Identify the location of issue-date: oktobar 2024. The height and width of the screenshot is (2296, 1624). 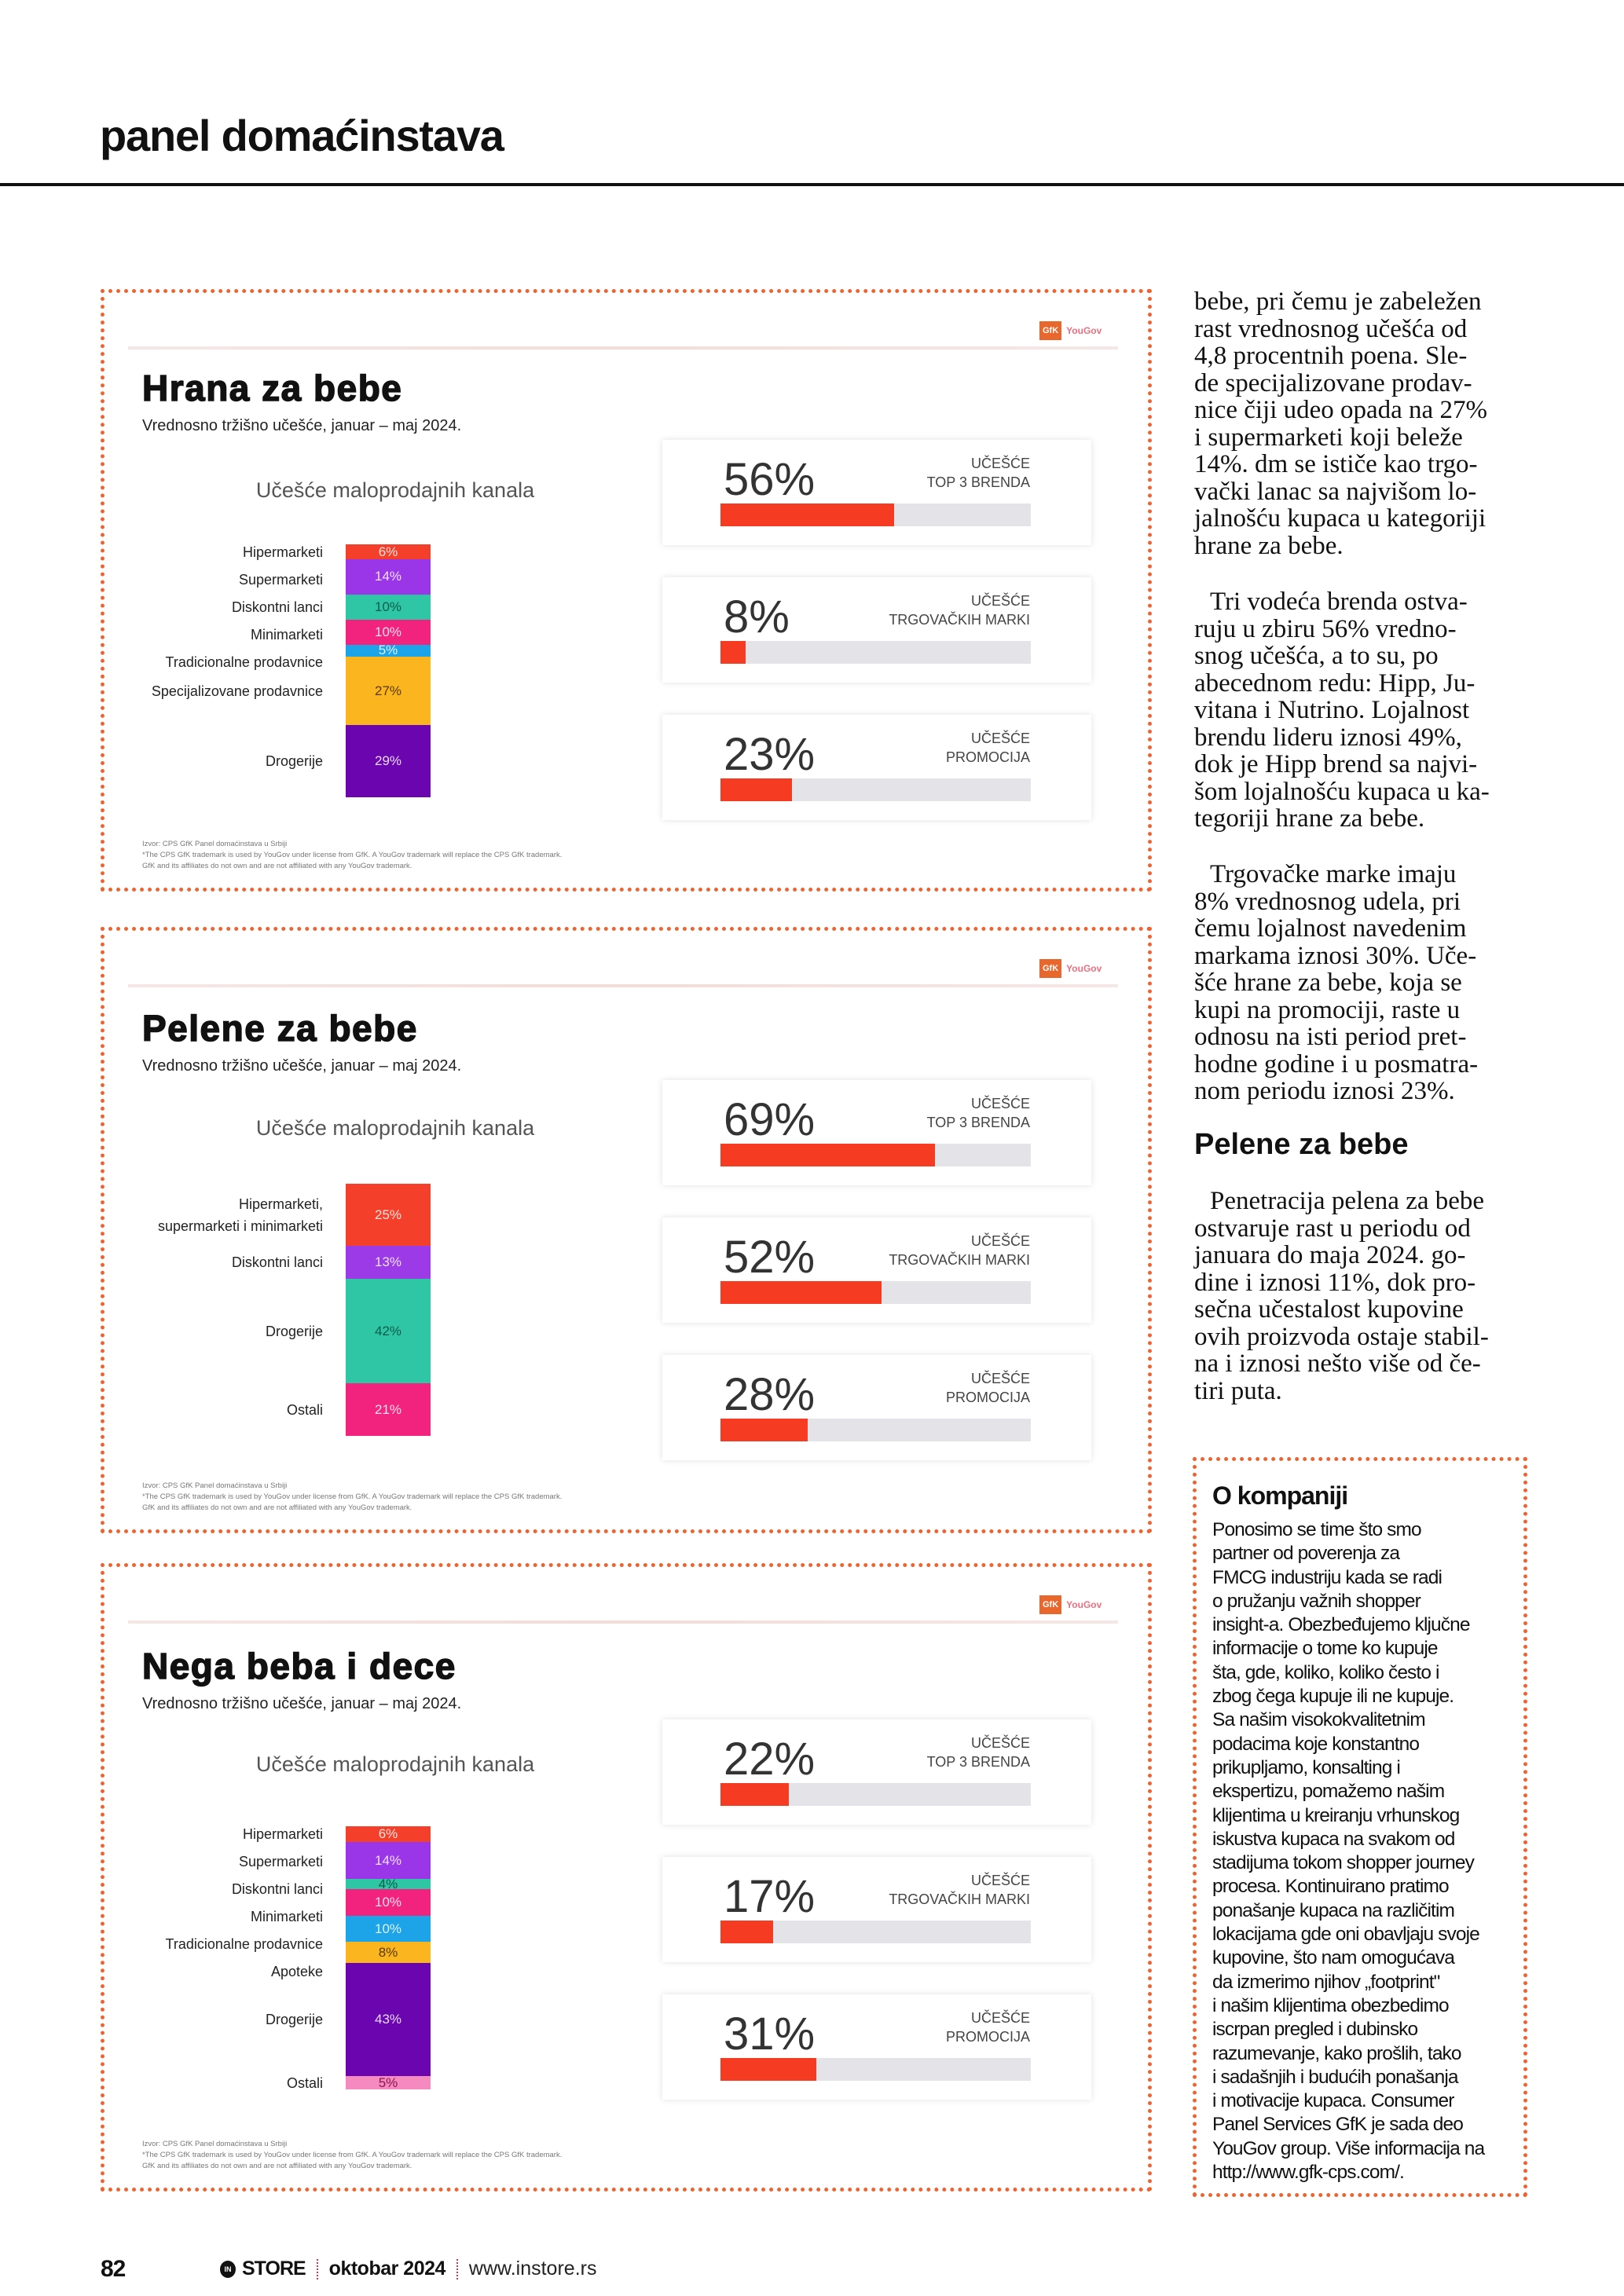
(387, 2269).